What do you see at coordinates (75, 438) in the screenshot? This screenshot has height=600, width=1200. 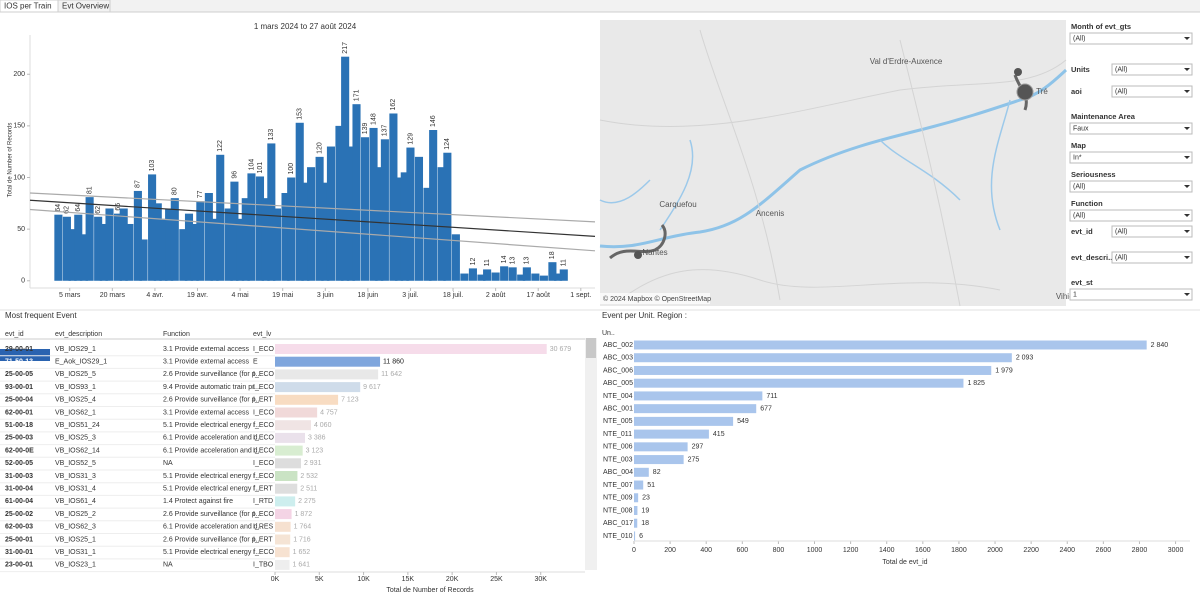 I see `table-cell: VB_IOS25_3` at bounding box center [75, 438].